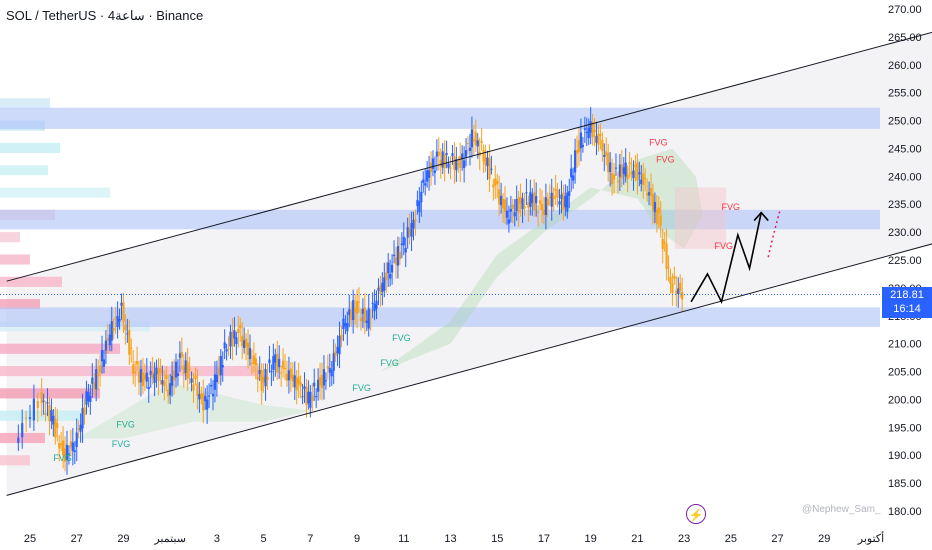  What do you see at coordinates (440, 317) in the screenshot?
I see `supply-demand-zone` at bounding box center [440, 317].